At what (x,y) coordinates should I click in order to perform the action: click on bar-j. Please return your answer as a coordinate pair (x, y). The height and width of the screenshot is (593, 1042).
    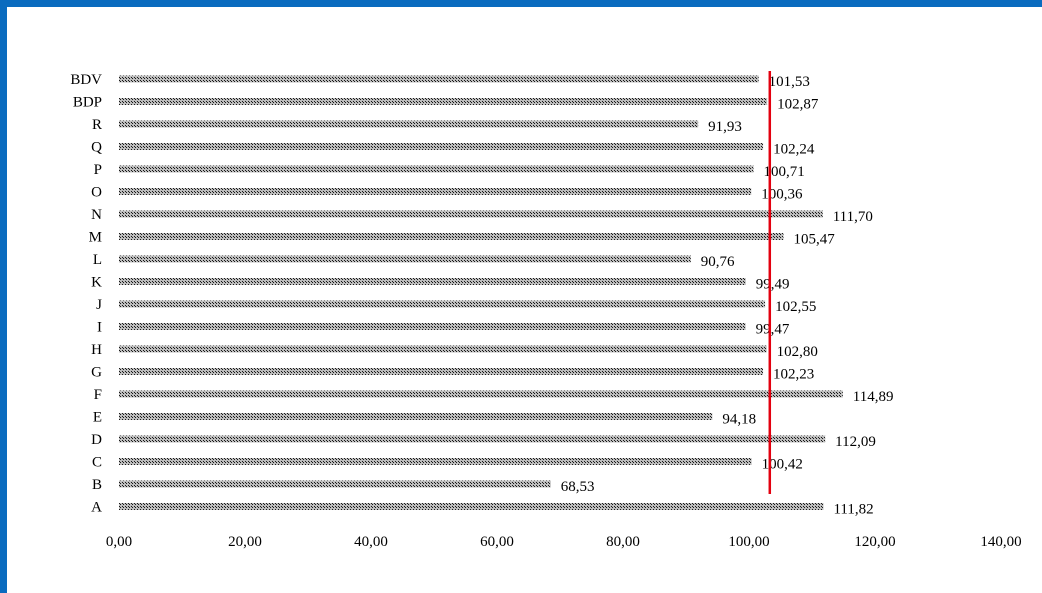
    Looking at the image, I should click on (442, 304).